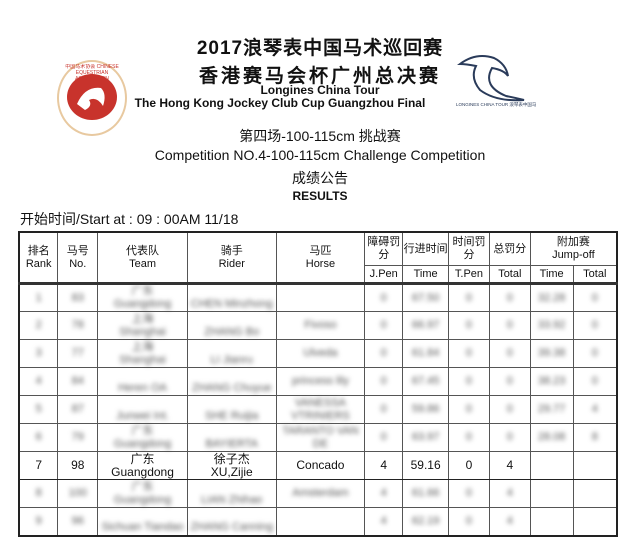 The image size is (640, 537). What do you see at coordinates (38, 257) in the screenshot?
I see `header-rank: 排名 Rank` at bounding box center [38, 257].